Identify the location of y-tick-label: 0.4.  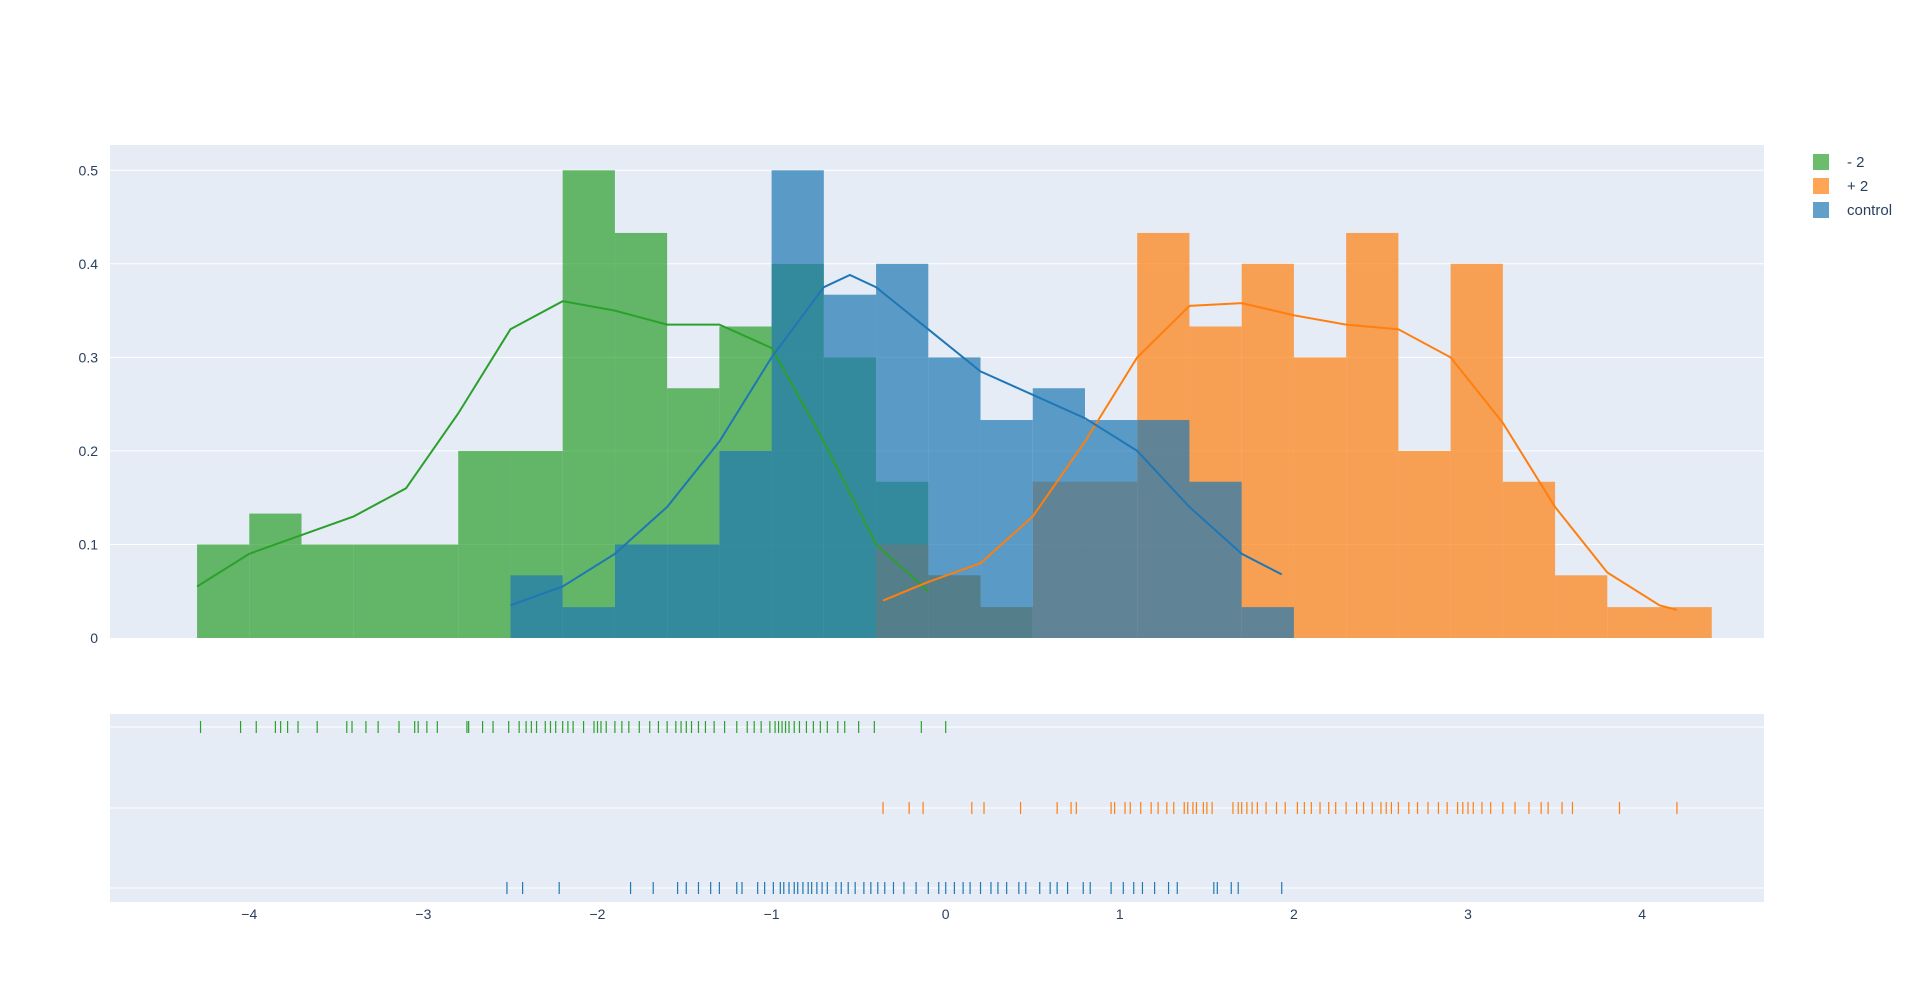
(89, 264).